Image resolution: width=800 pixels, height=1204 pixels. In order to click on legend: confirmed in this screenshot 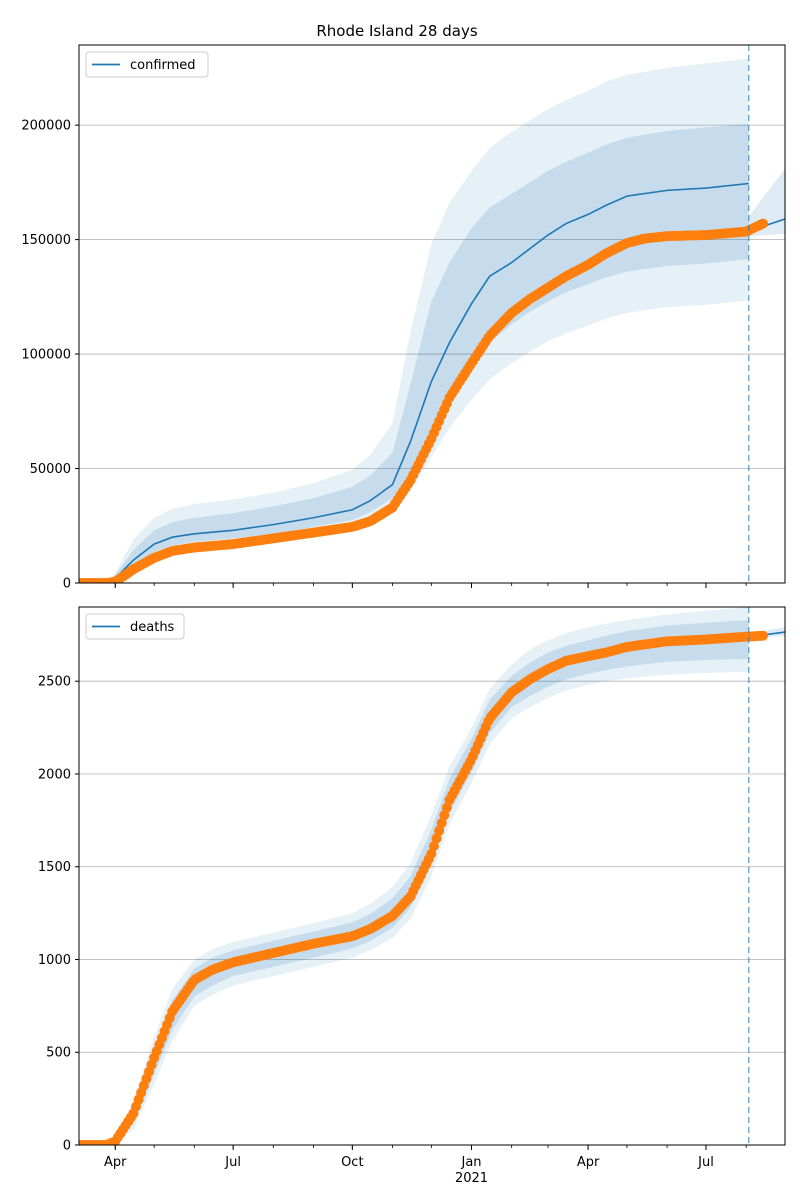, I will do `click(147, 64)`.